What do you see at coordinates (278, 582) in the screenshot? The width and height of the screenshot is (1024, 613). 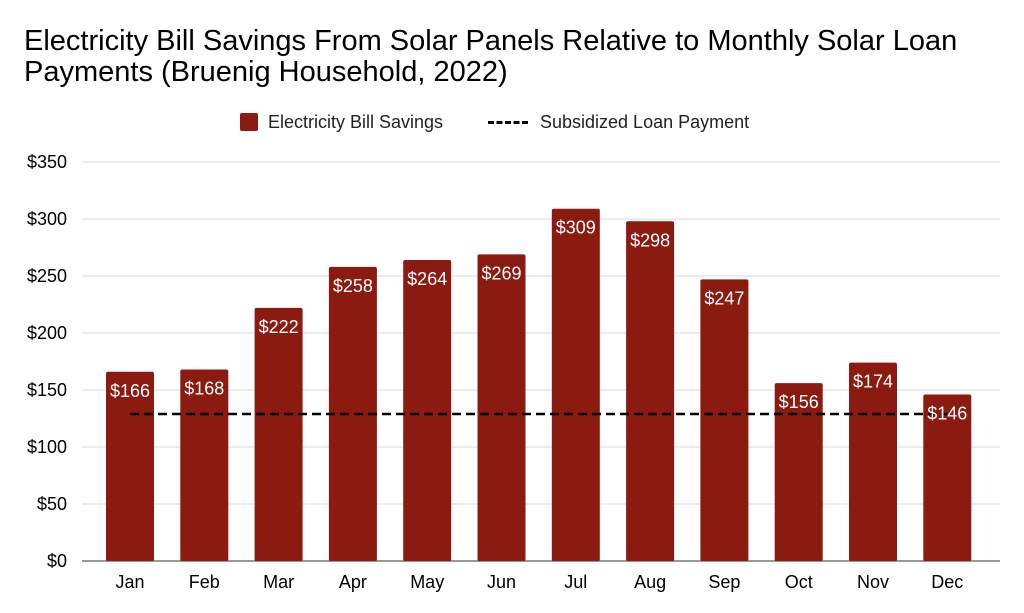 I see `x-tick-label: Mar` at bounding box center [278, 582].